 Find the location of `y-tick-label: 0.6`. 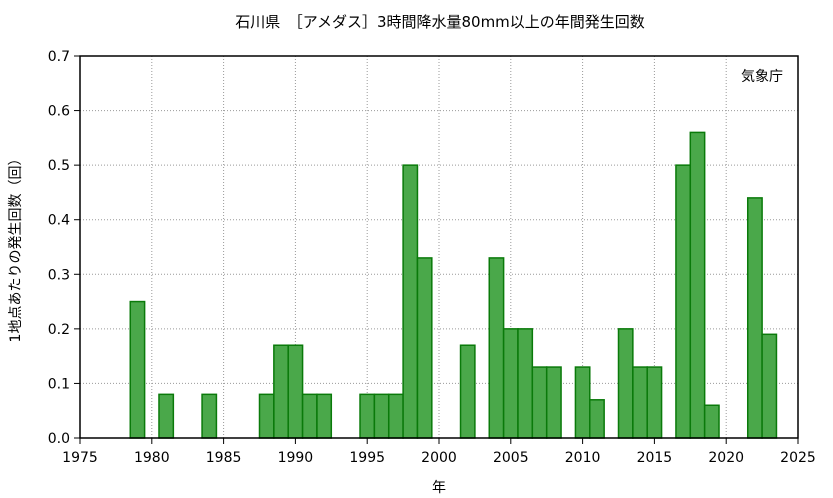

y-tick-label: 0.6 is located at coordinates (59, 112).